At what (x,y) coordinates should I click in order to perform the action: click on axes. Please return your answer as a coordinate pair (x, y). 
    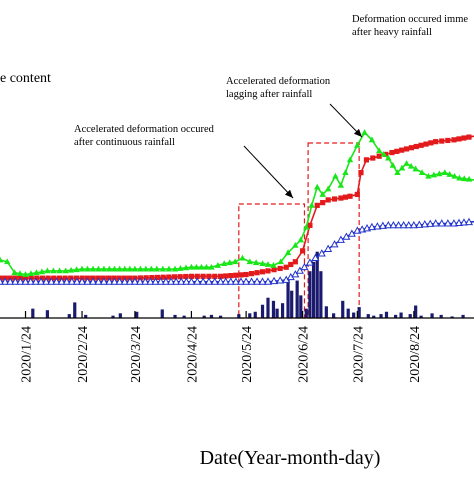
    Looking at the image, I should click on (237, 315).